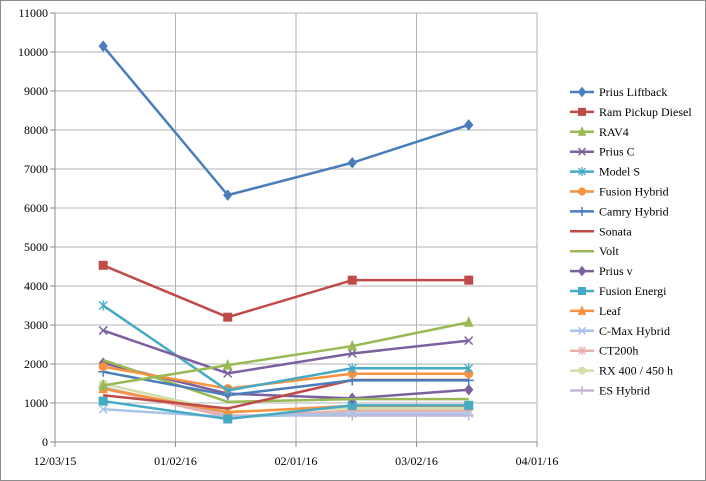 The image size is (706, 481). I want to click on series-line-volt, so click(285, 381).